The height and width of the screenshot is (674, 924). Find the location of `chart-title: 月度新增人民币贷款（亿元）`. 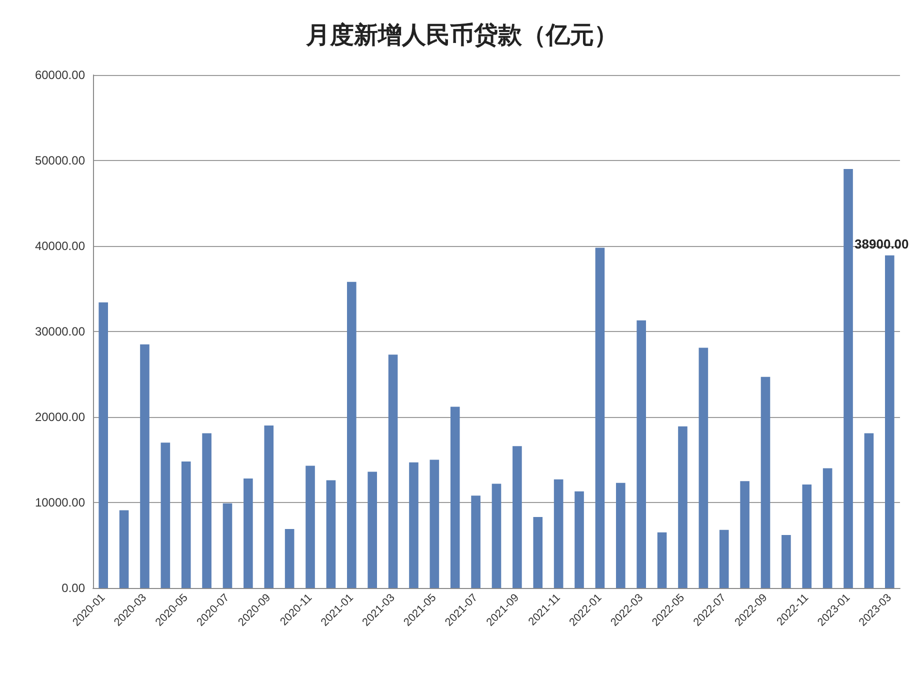

chart-title: 月度新增人民币贷款（亿元） is located at coordinates (461, 35).